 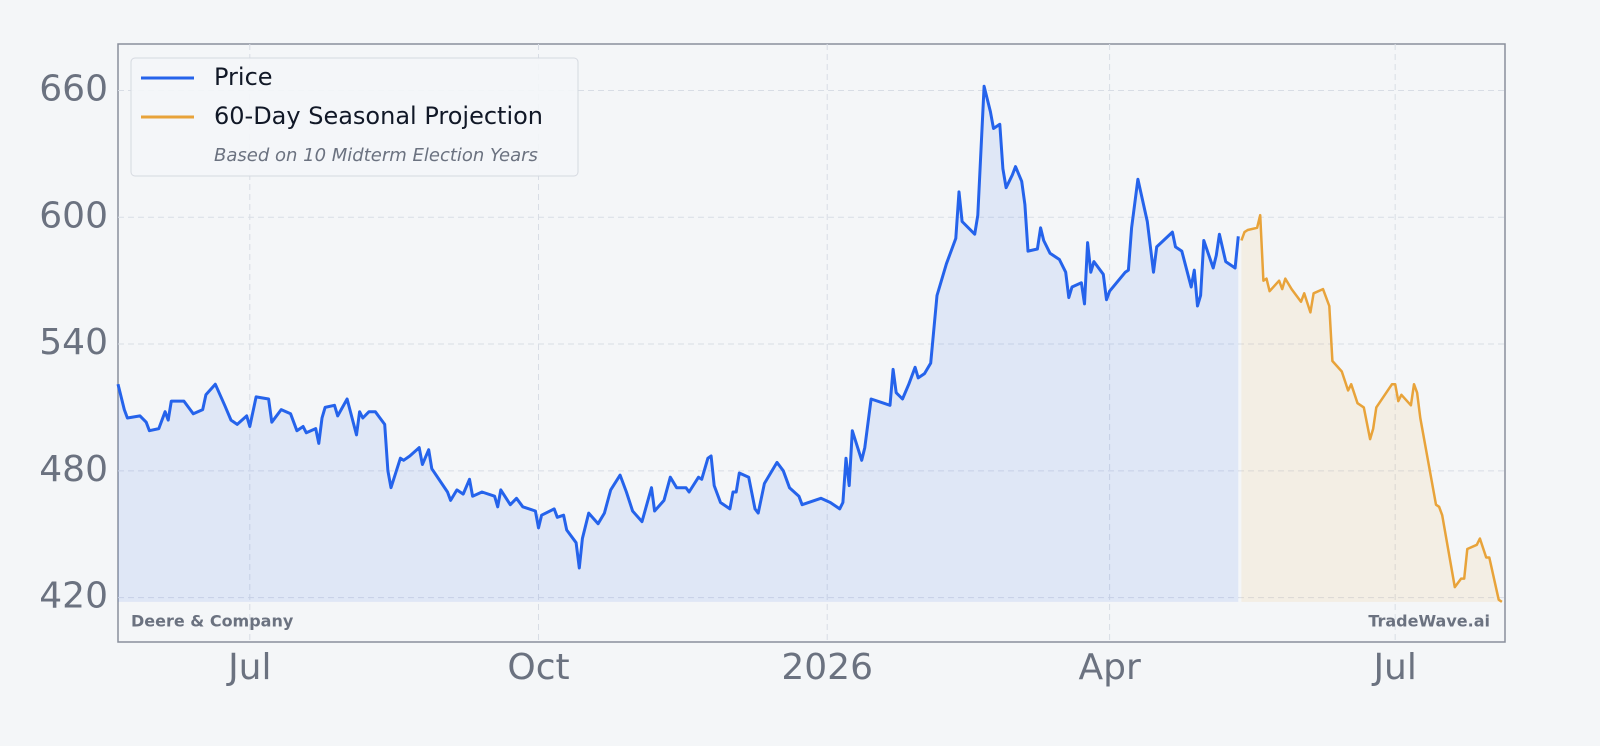 What do you see at coordinates (827, 667) in the screenshot?
I see `x-tick-label: 2026` at bounding box center [827, 667].